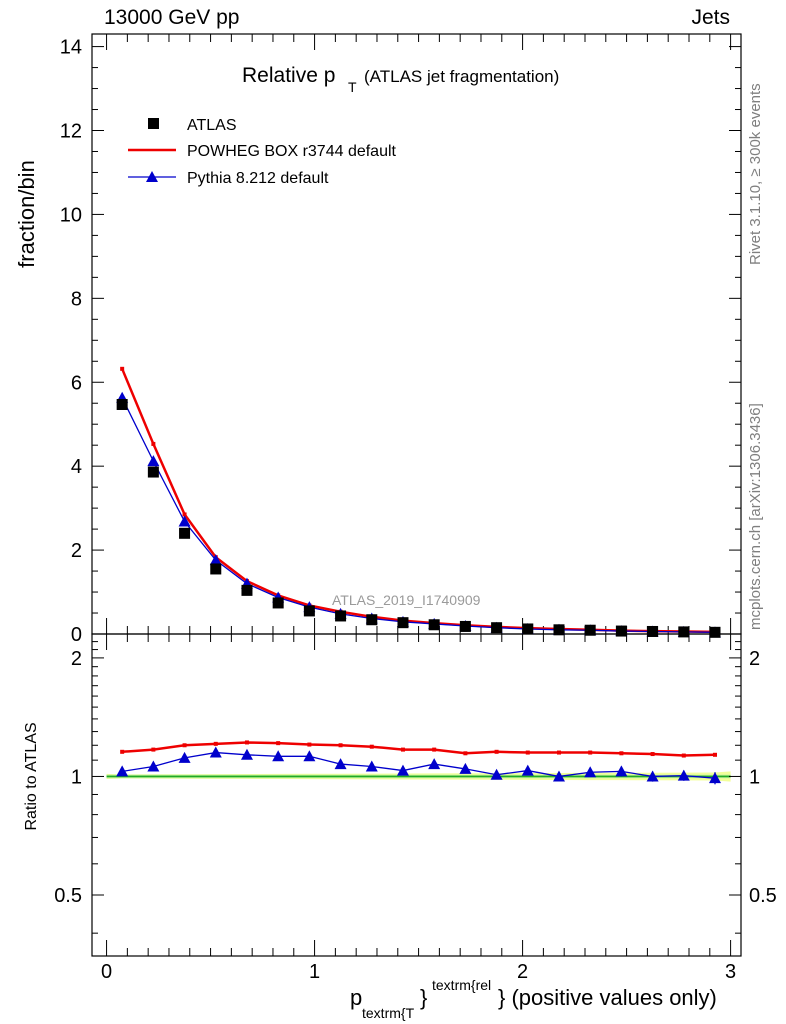 Image resolution: width=786 pixels, height=1024 pixels. Describe the element at coordinates (76, 777) in the screenshot. I see `ratio-y-tick-label: 1` at that location.